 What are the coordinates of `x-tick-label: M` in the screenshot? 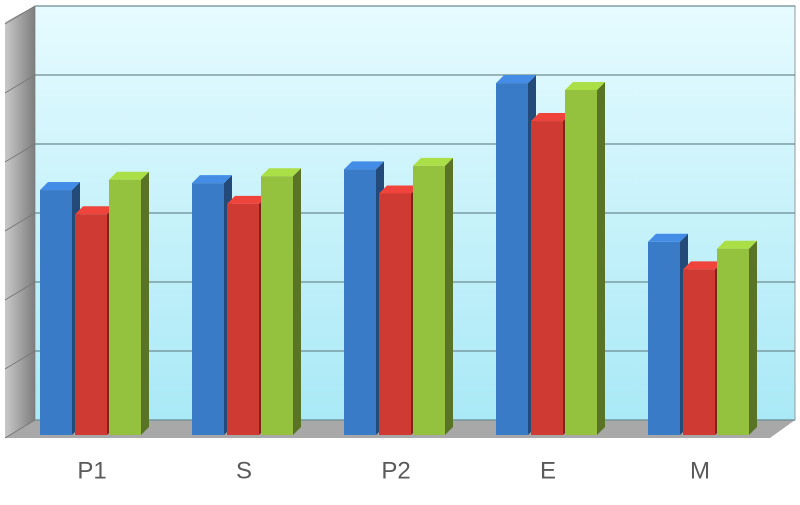 It's located at (700, 470).